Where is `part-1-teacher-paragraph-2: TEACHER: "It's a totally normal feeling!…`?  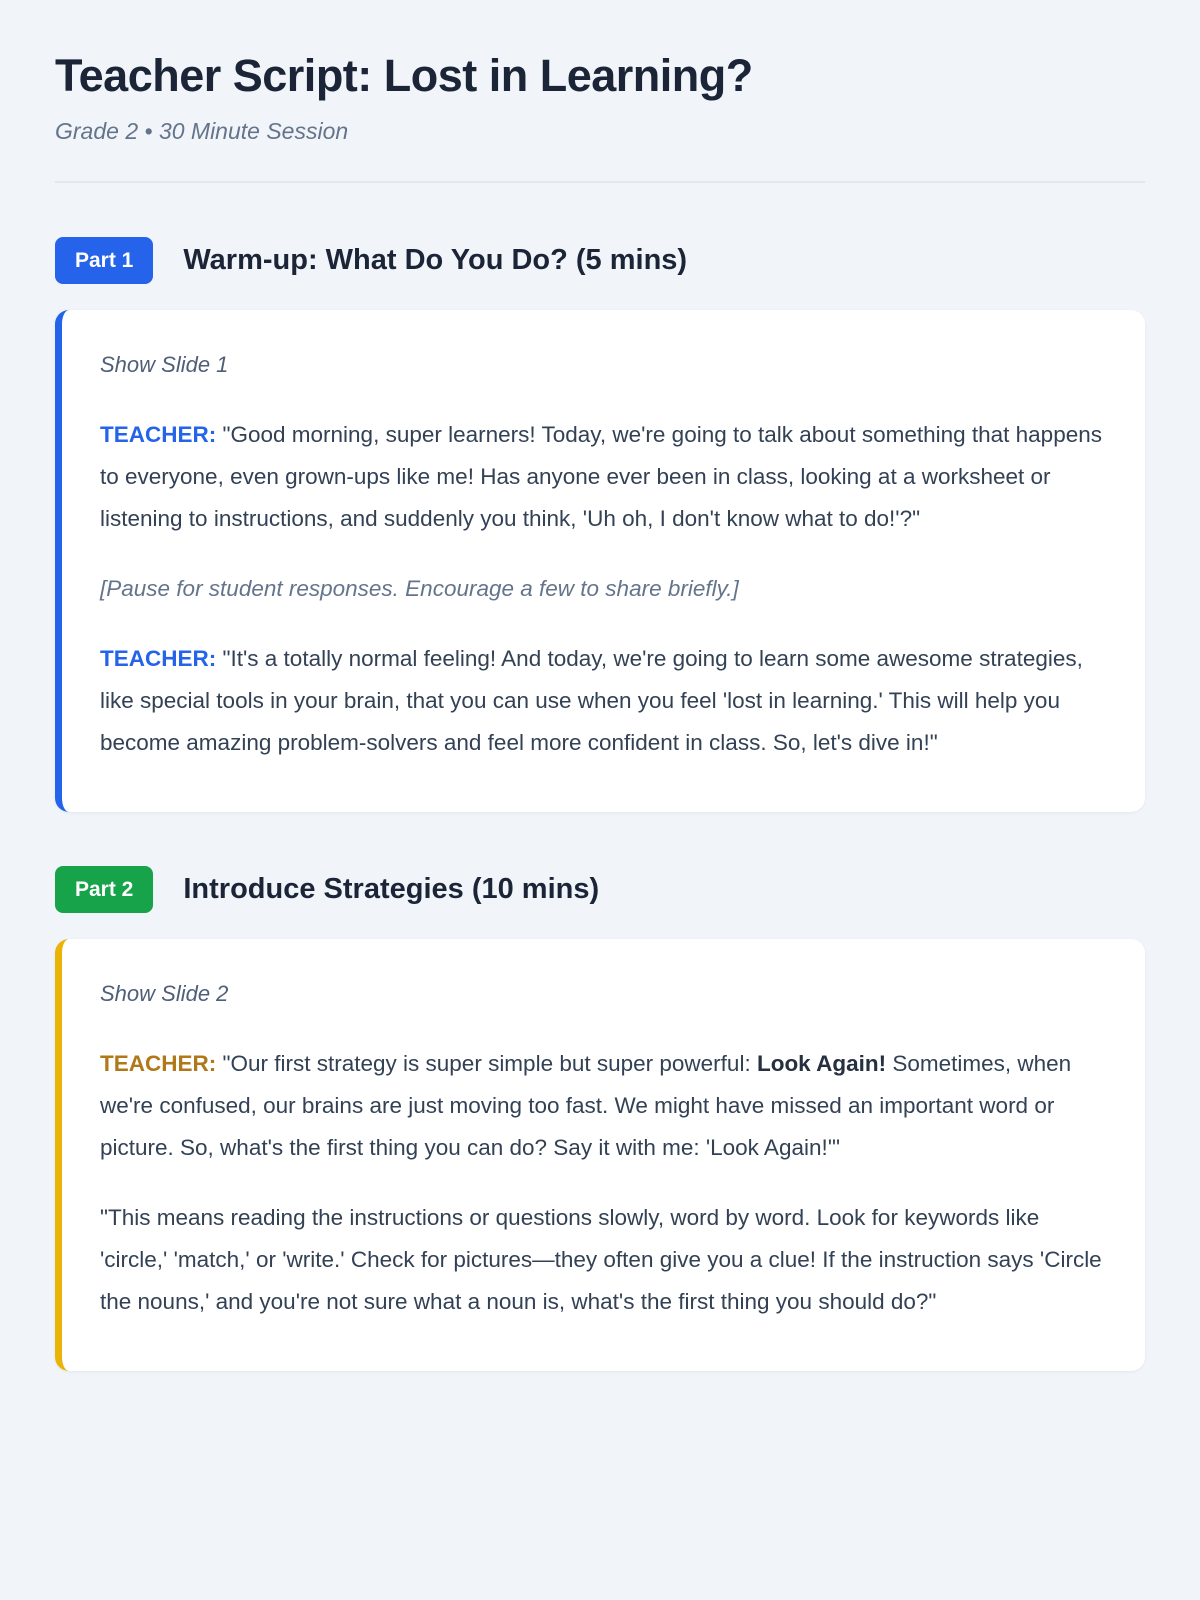 part-1-teacher-paragraph-2: TEACHER: "It's a totally normal feeling!… is located at coordinates (601, 701).